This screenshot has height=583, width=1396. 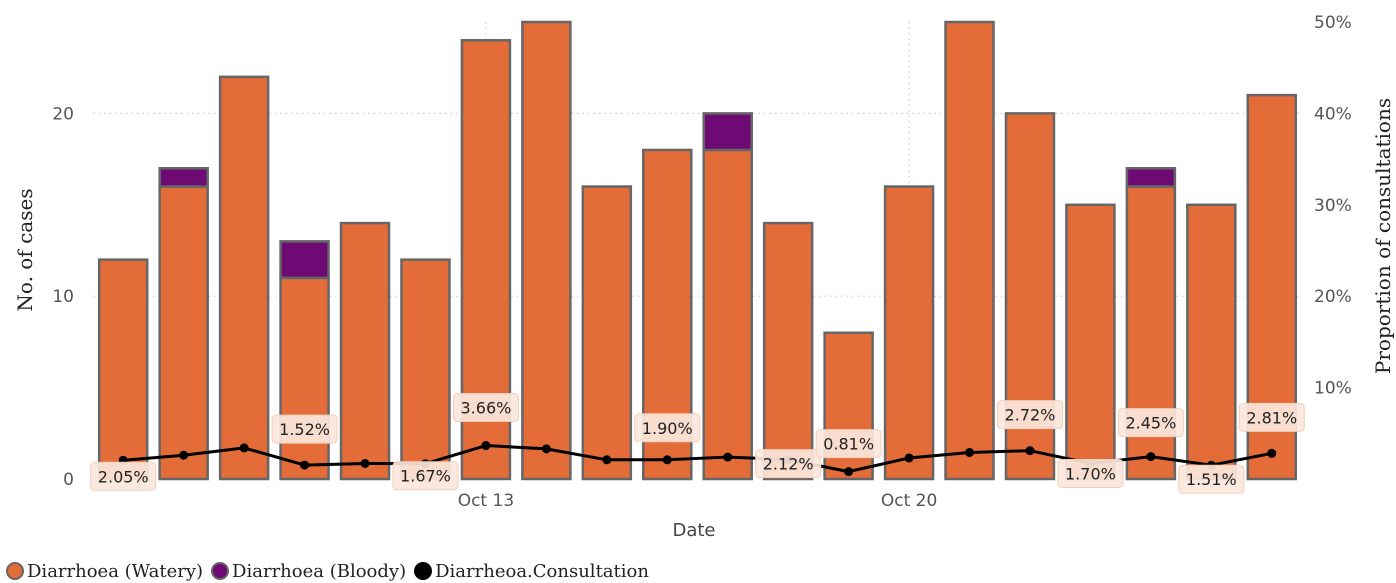 I want to click on data-label-3: 1.52%, so click(x=304, y=429).